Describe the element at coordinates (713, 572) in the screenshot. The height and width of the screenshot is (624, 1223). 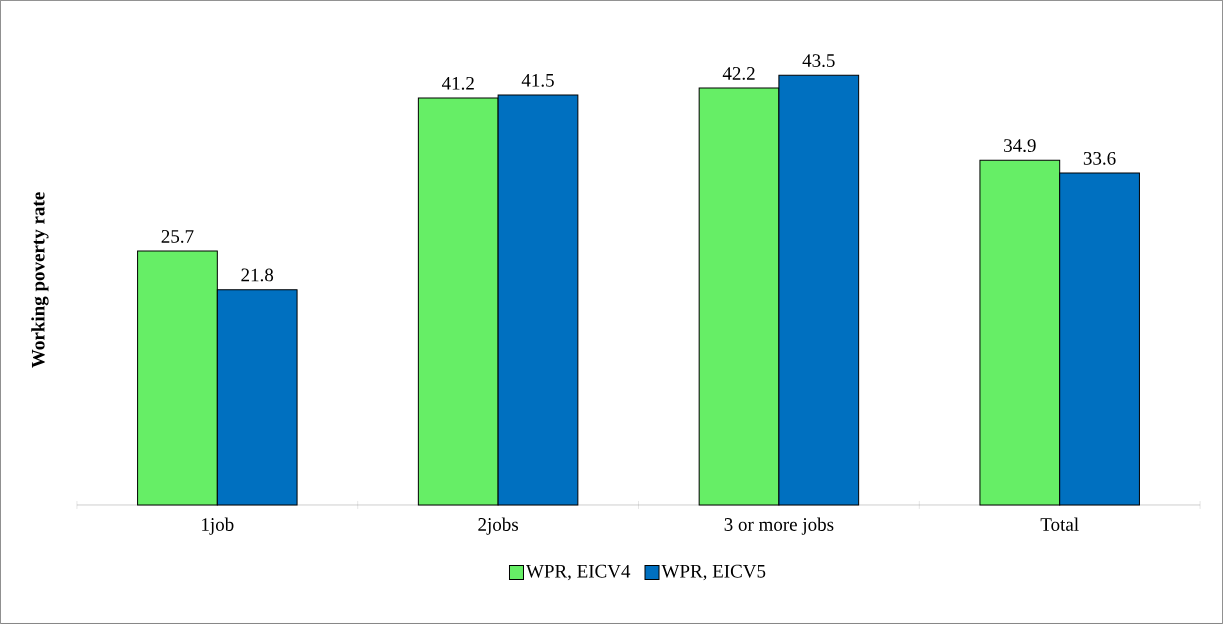
I see `legend-label: WPR, EICV5` at that location.